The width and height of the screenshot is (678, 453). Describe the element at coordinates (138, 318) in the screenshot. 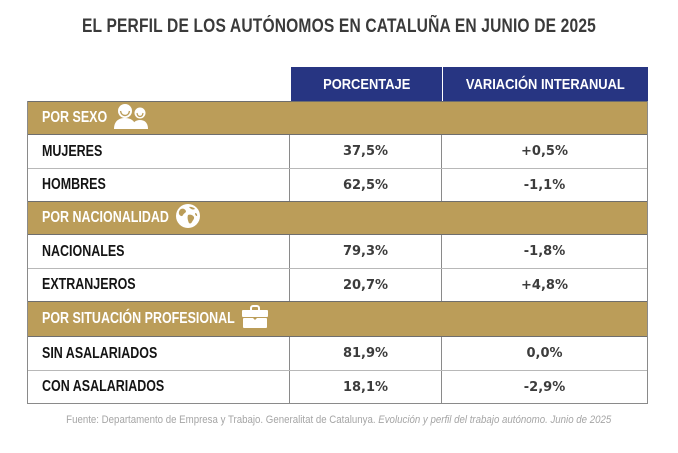

I see `section-label: POR SITUACIÓN PROFESIONAL` at that location.